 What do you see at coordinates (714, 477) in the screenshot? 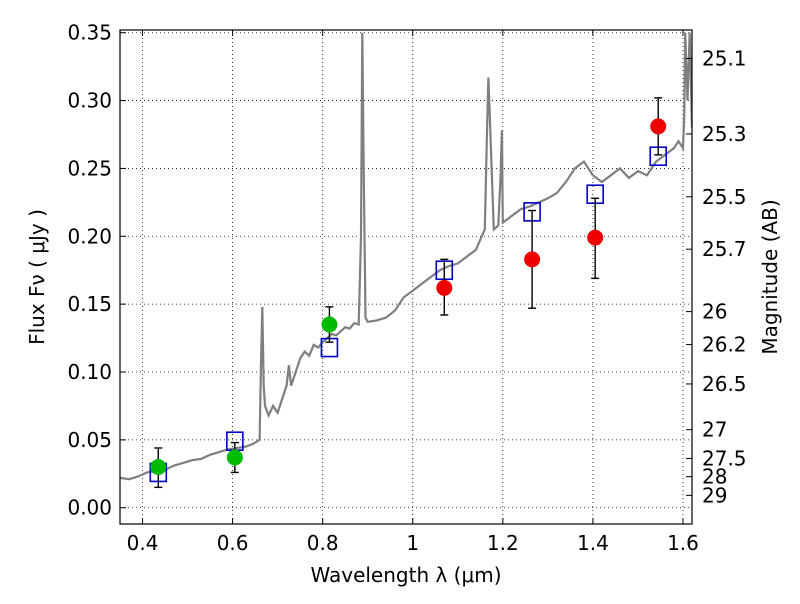
I see `right-tick-label: 28` at bounding box center [714, 477].